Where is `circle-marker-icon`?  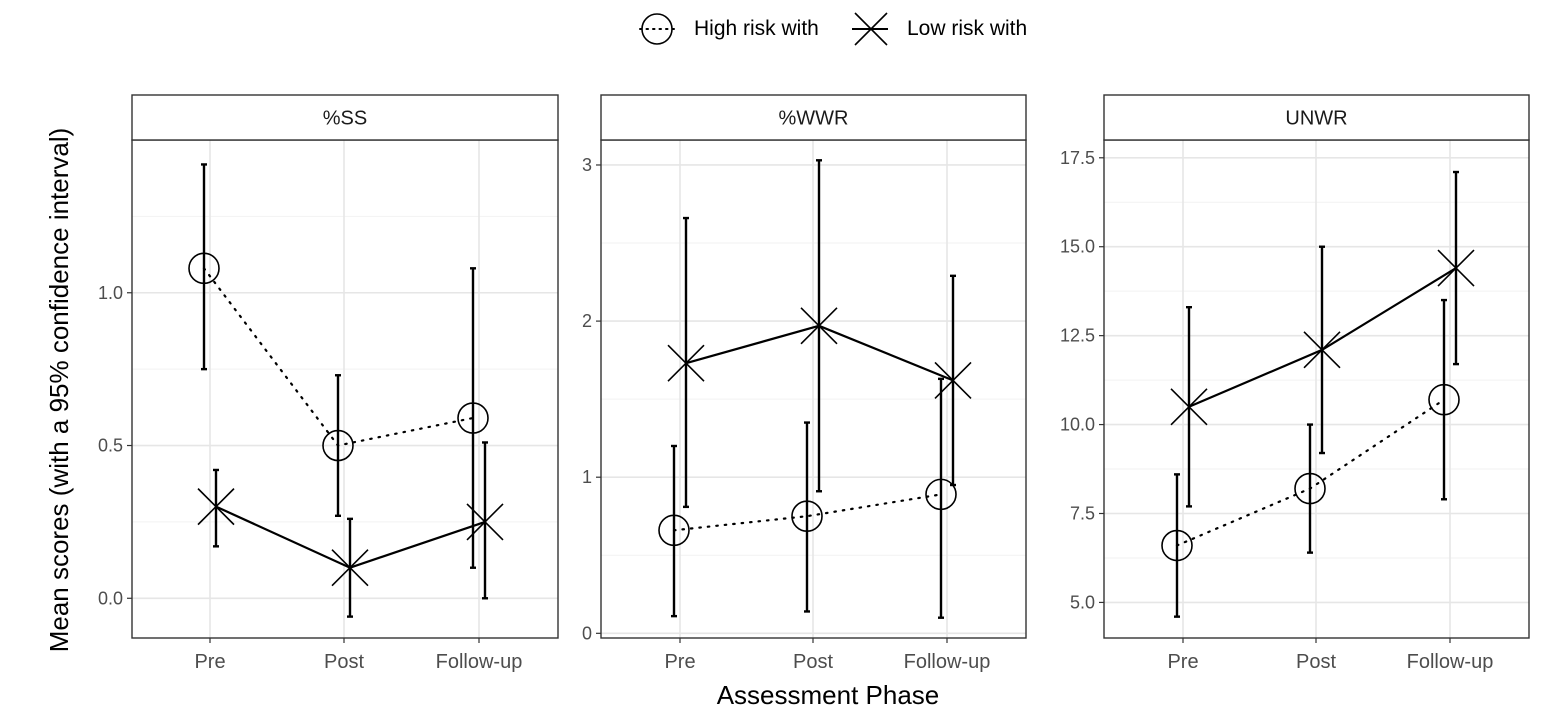
circle-marker-icon is located at coordinates (657, 29).